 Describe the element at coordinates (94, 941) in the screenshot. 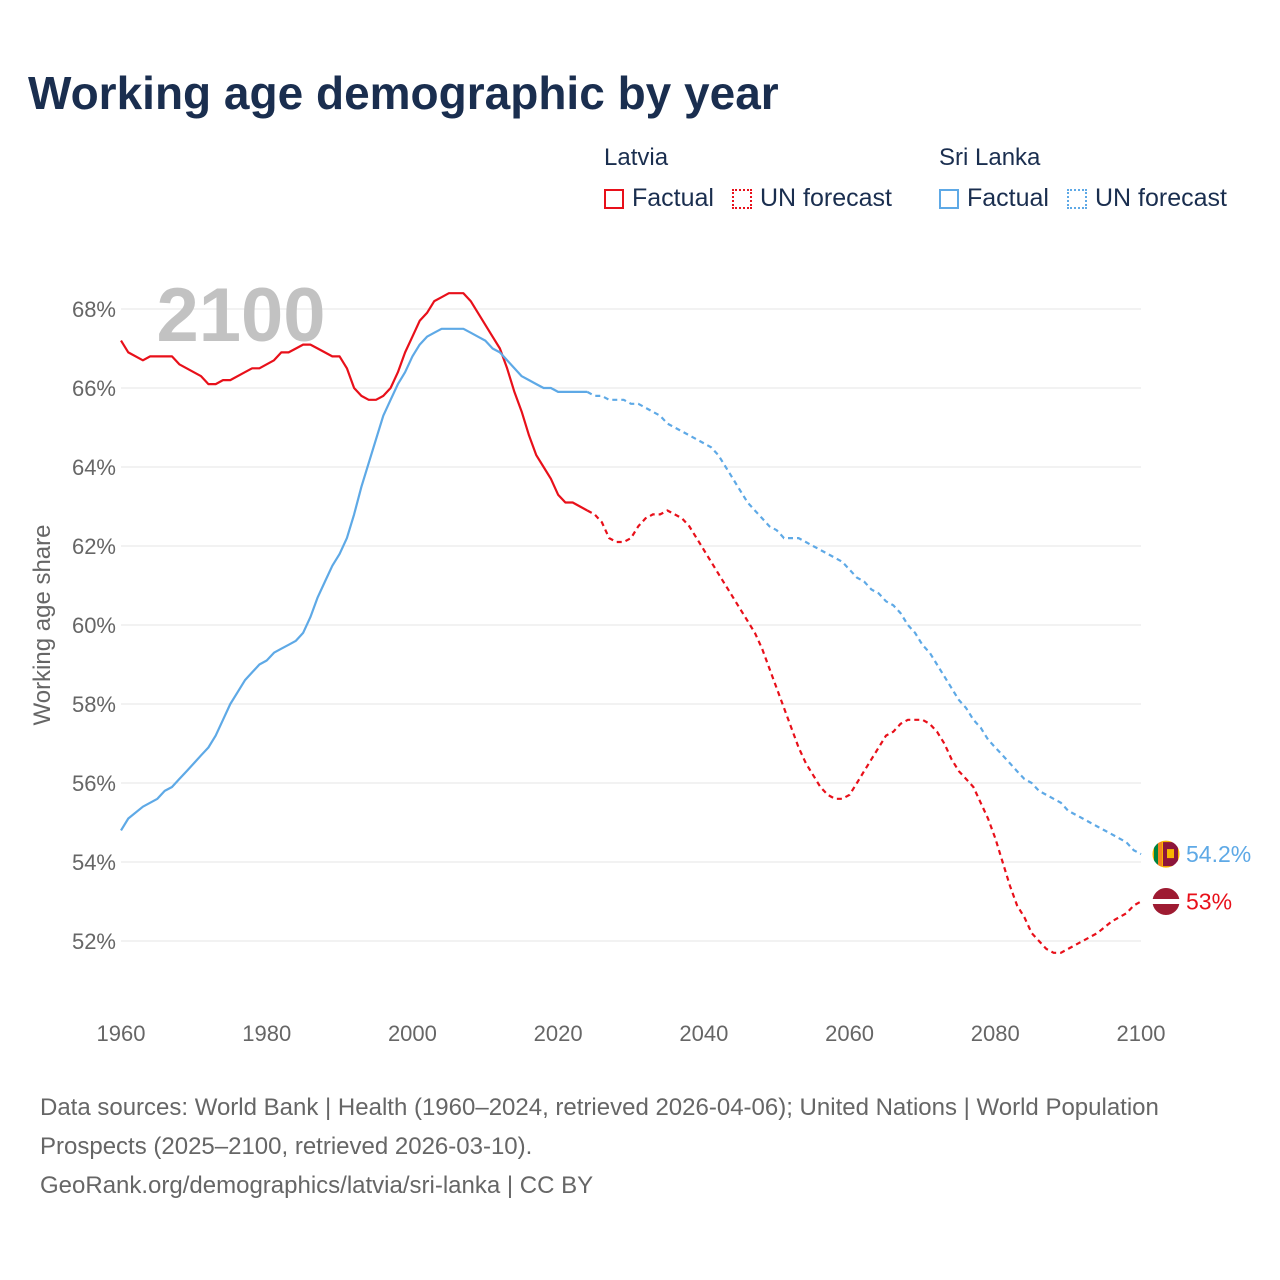

I see `y-tick-label: 52%` at that location.